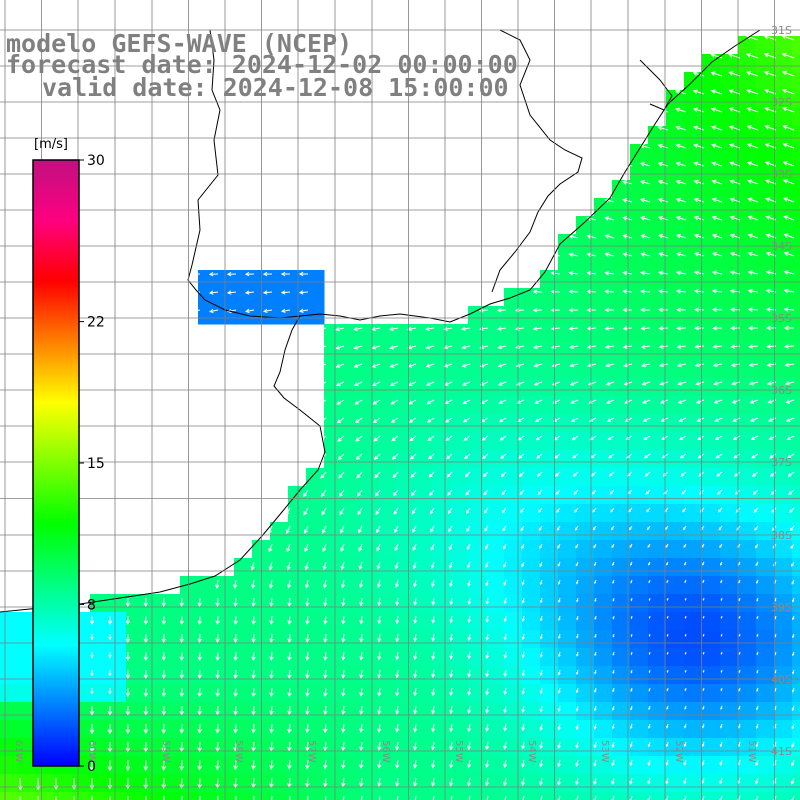 The height and width of the screenshot is (800, 800). Describe the element at coordinates (51, 144) in the screenshot. I see `colorbar-unit: [m/s]` at that location.